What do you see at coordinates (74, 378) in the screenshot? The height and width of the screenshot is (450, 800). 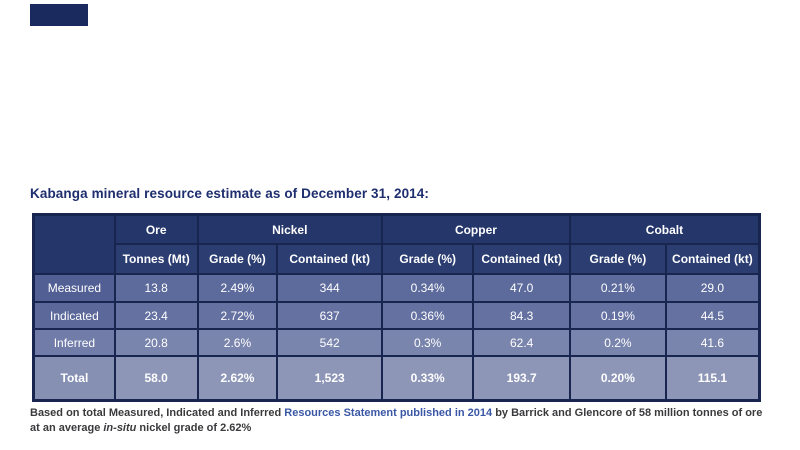 I see `row-label: Total` at bounding box center [74, 378].